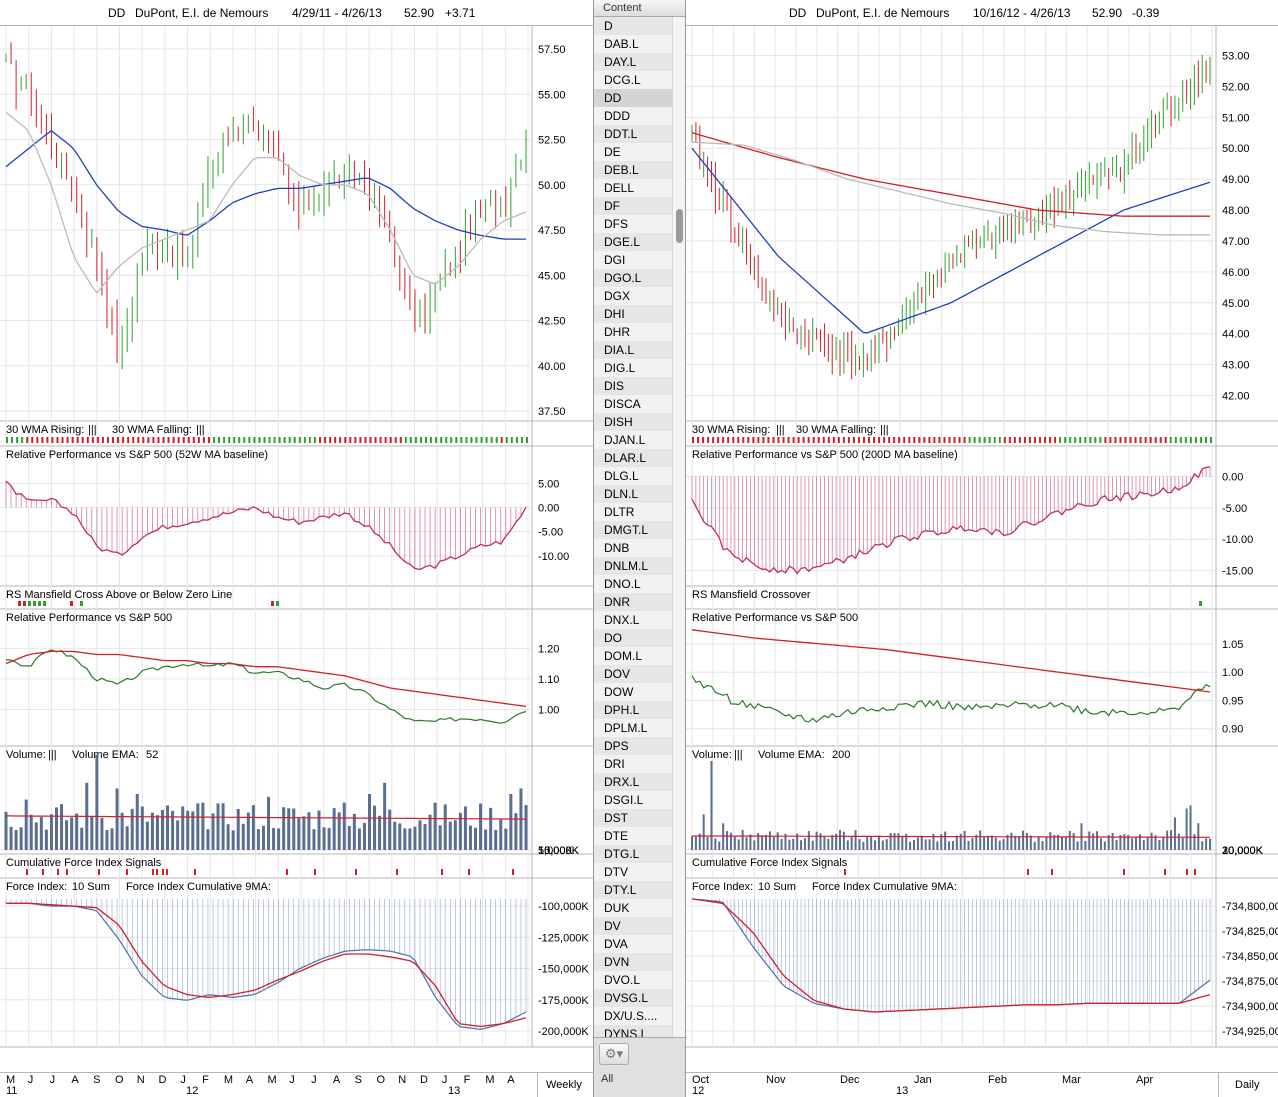 This screenshot has height=1097, width=1278. What do you see at coordinates (633, 872) in the screenshot?
I see `symbol-list-item: DTV` at bounding box center [633, 872].